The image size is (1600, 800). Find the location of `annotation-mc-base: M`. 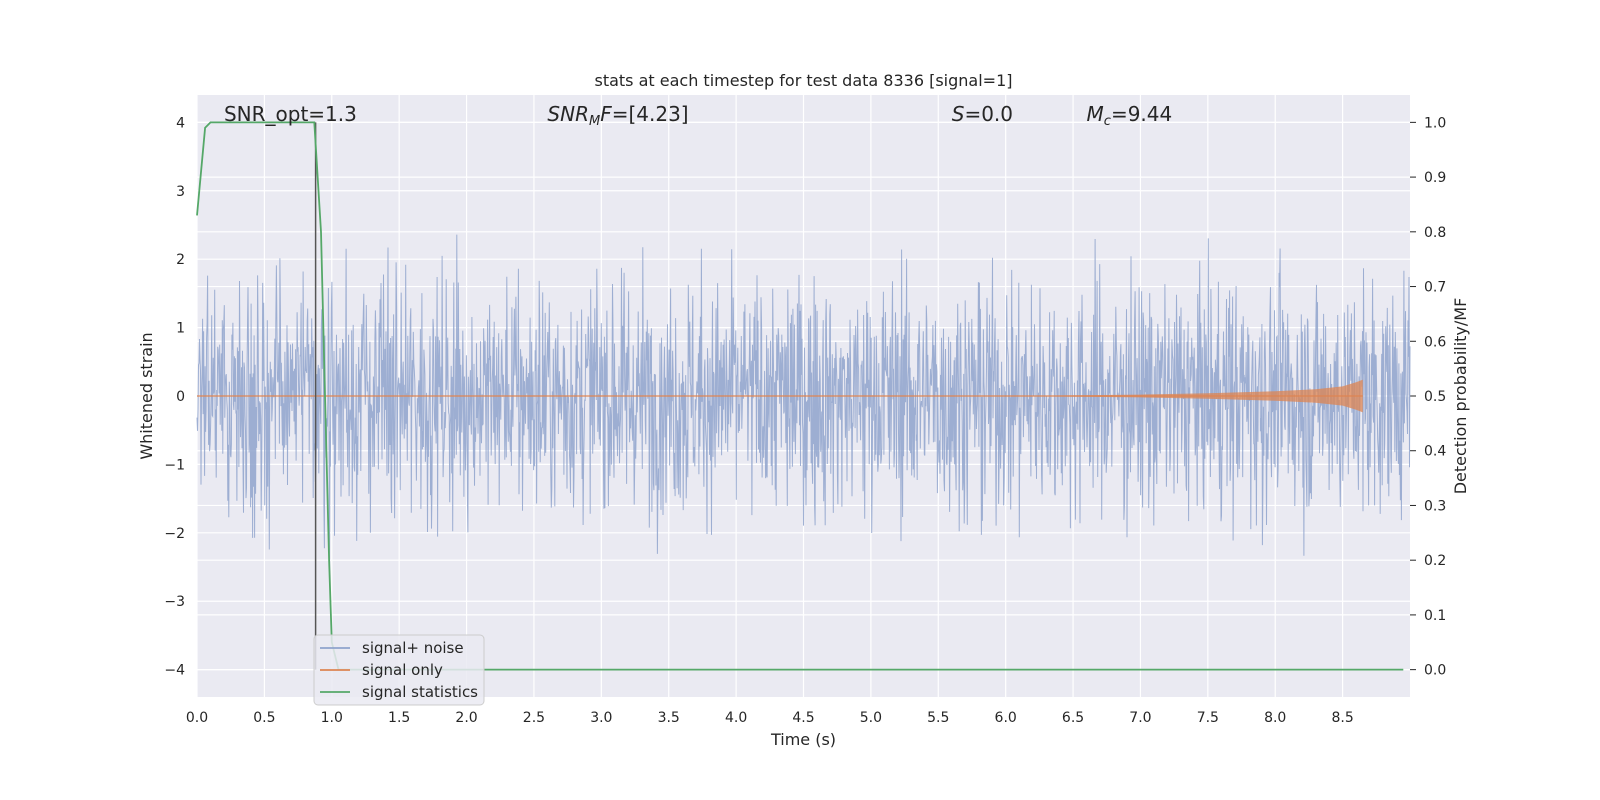

annotation-mc-base: M is located at coordinates (1095, 114).